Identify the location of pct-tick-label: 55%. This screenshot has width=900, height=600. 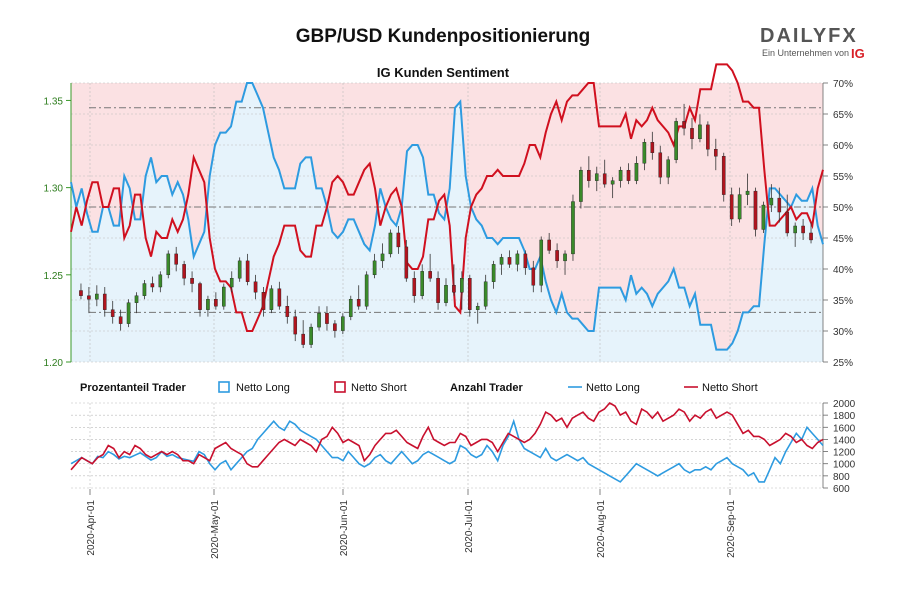
(843, 177).